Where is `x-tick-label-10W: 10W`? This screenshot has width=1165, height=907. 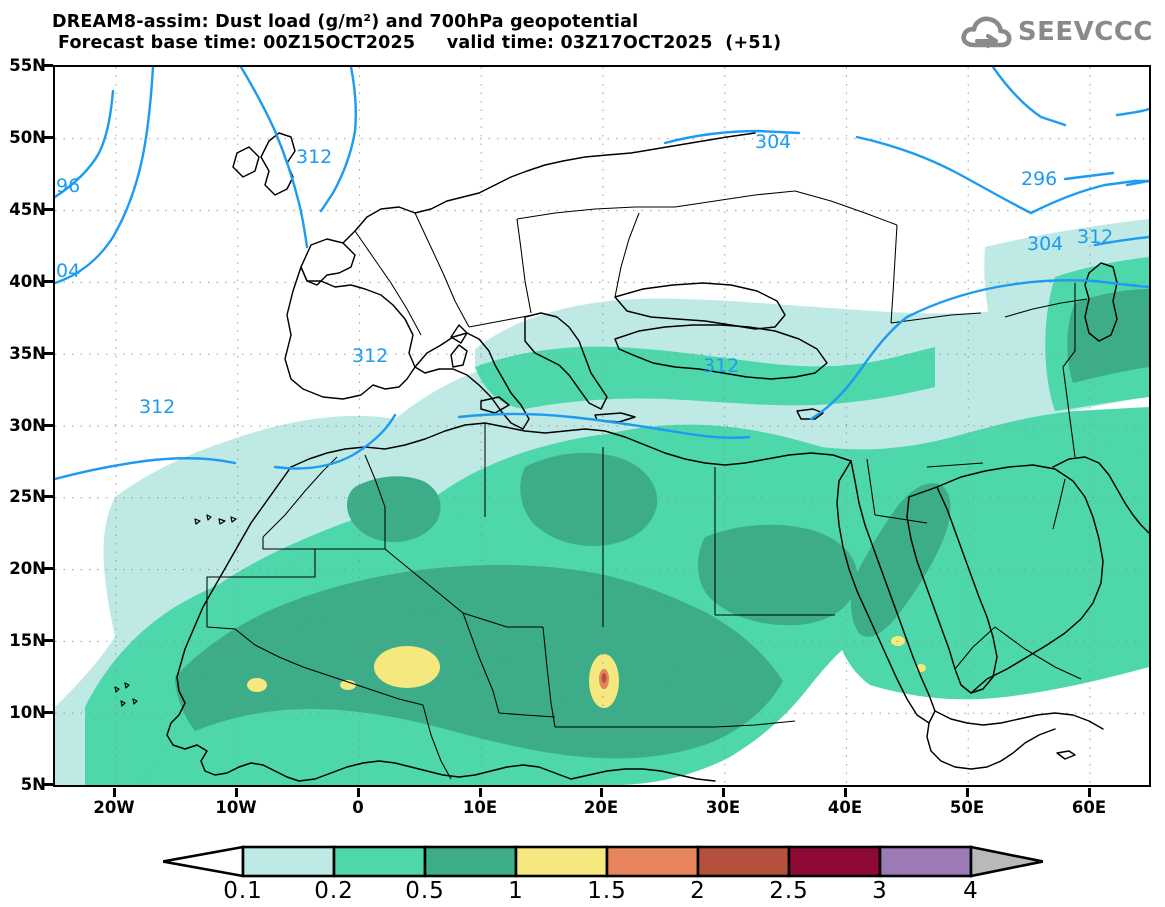 x-tick-label-10W: 10W is located at coordinates (236, 807).